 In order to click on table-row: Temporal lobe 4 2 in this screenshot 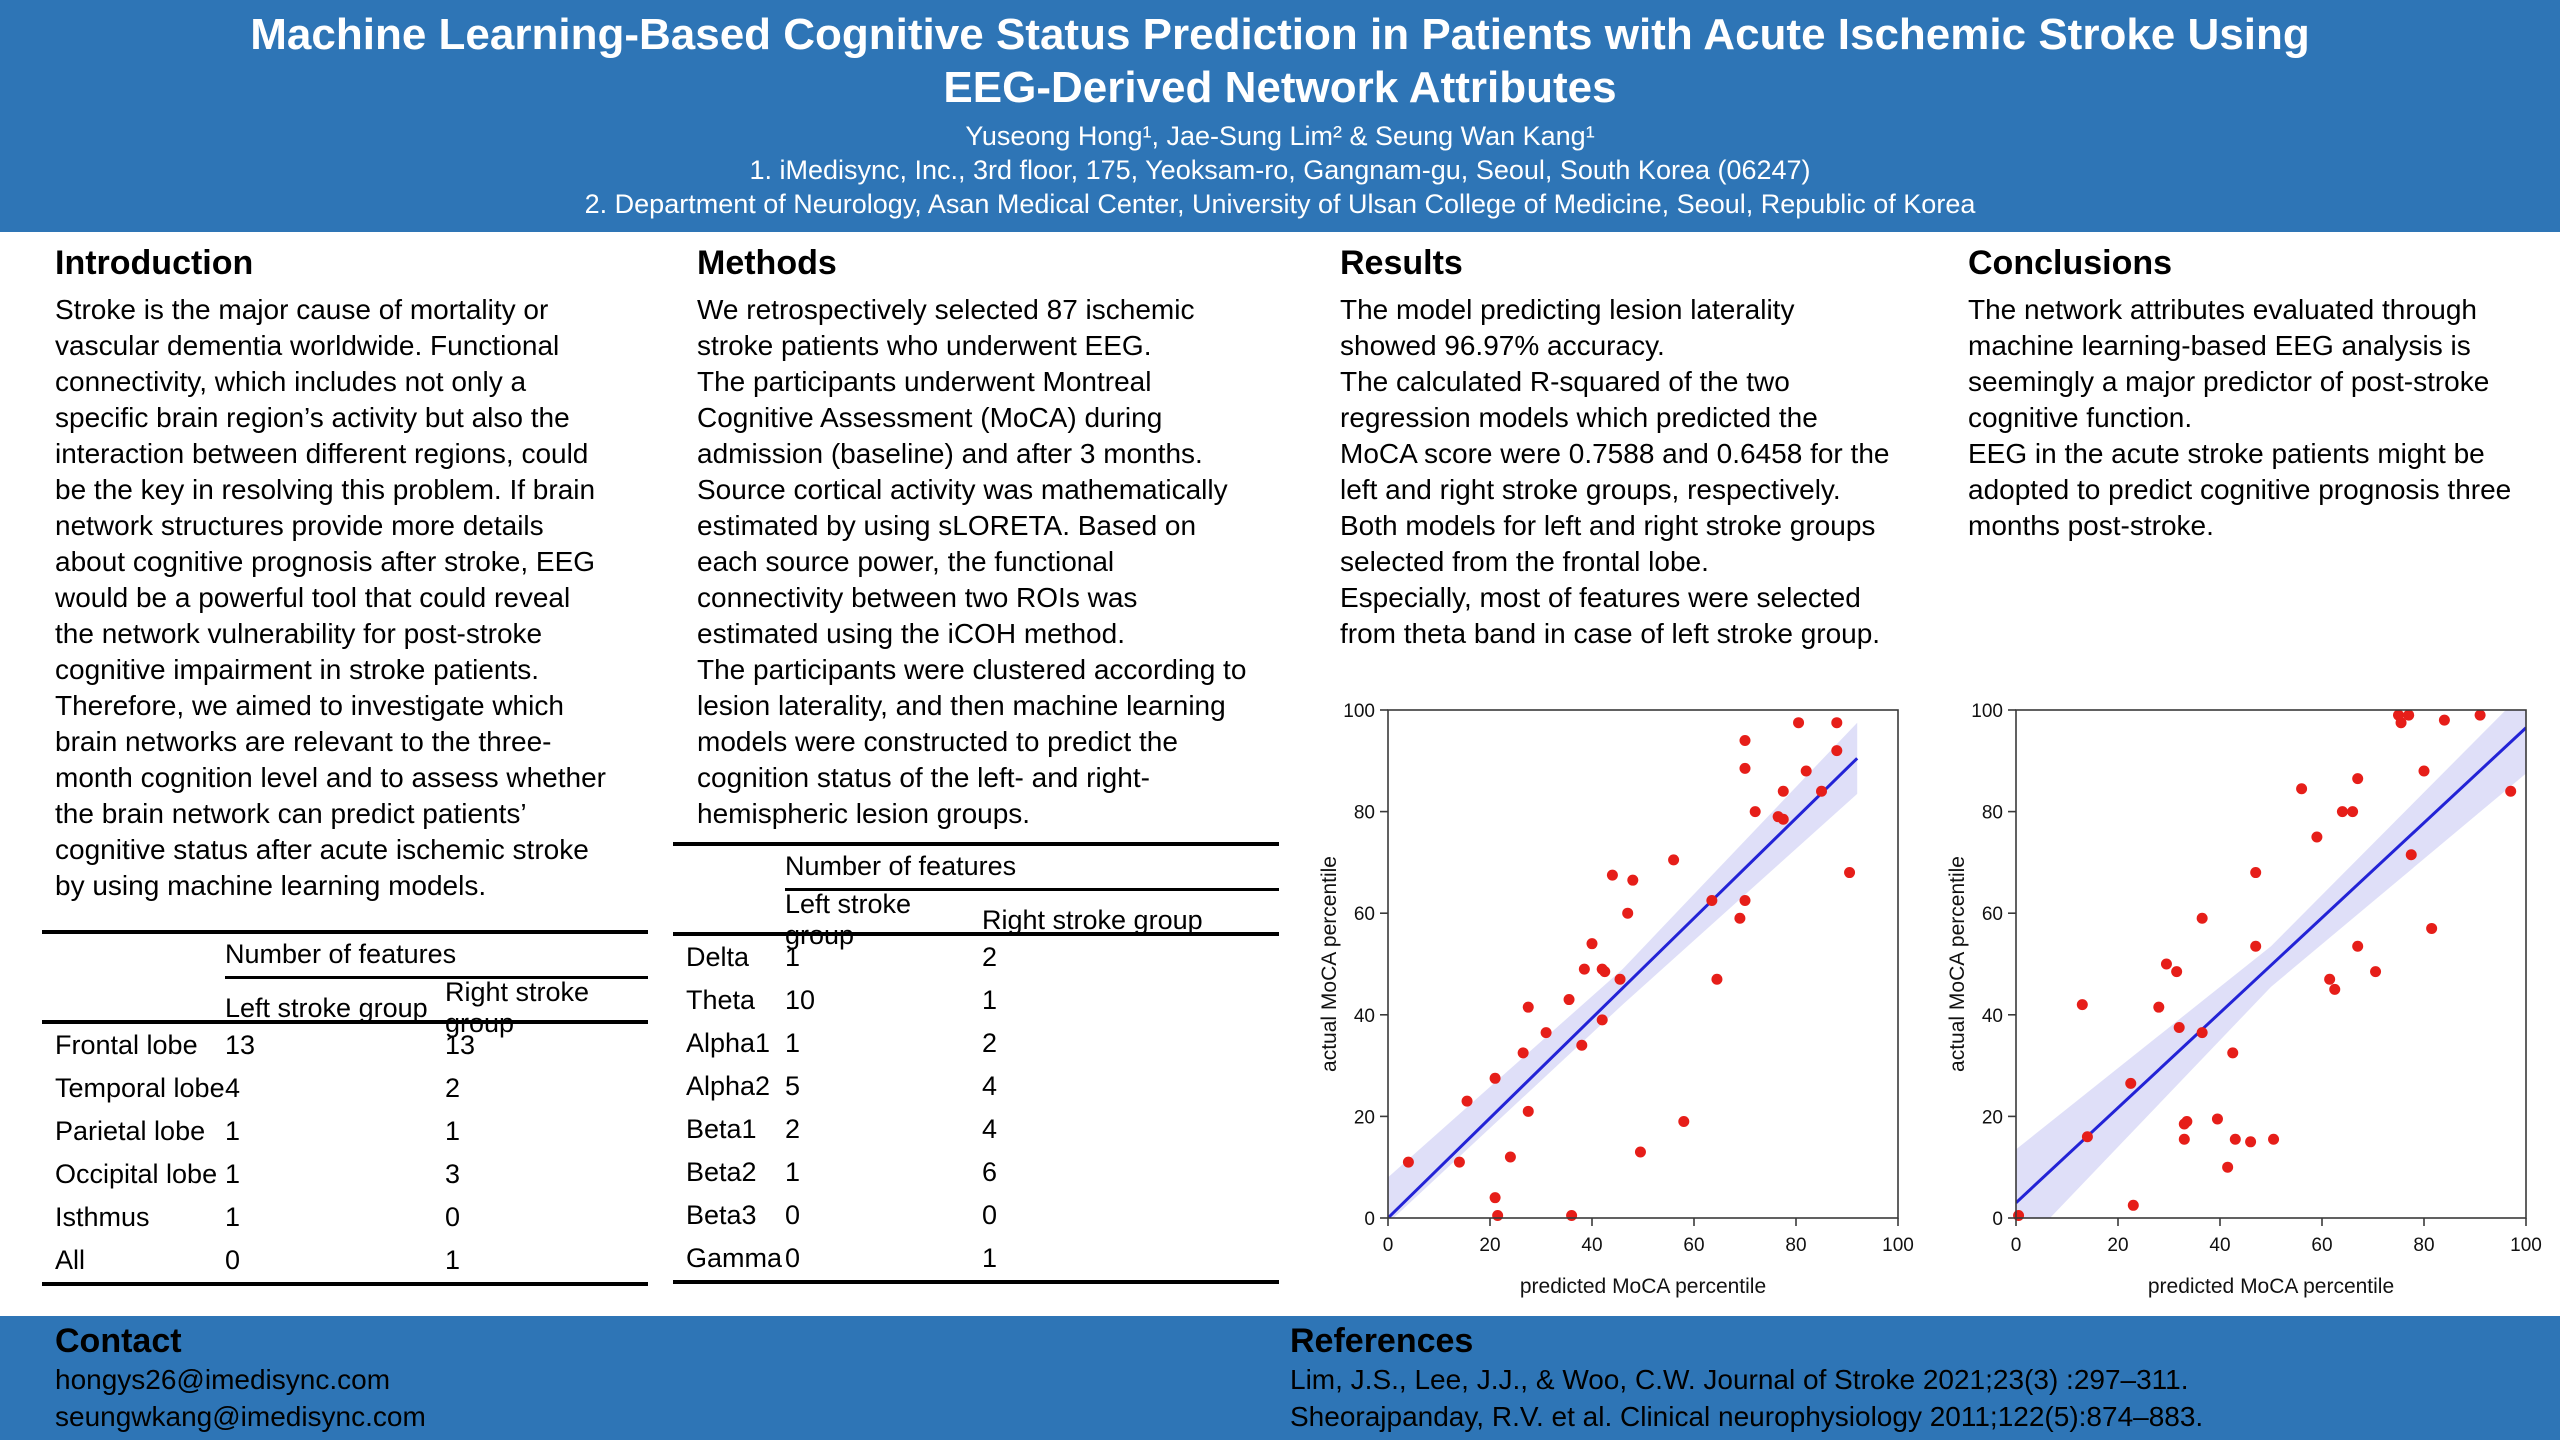, I will do `click(345, 1088)`.